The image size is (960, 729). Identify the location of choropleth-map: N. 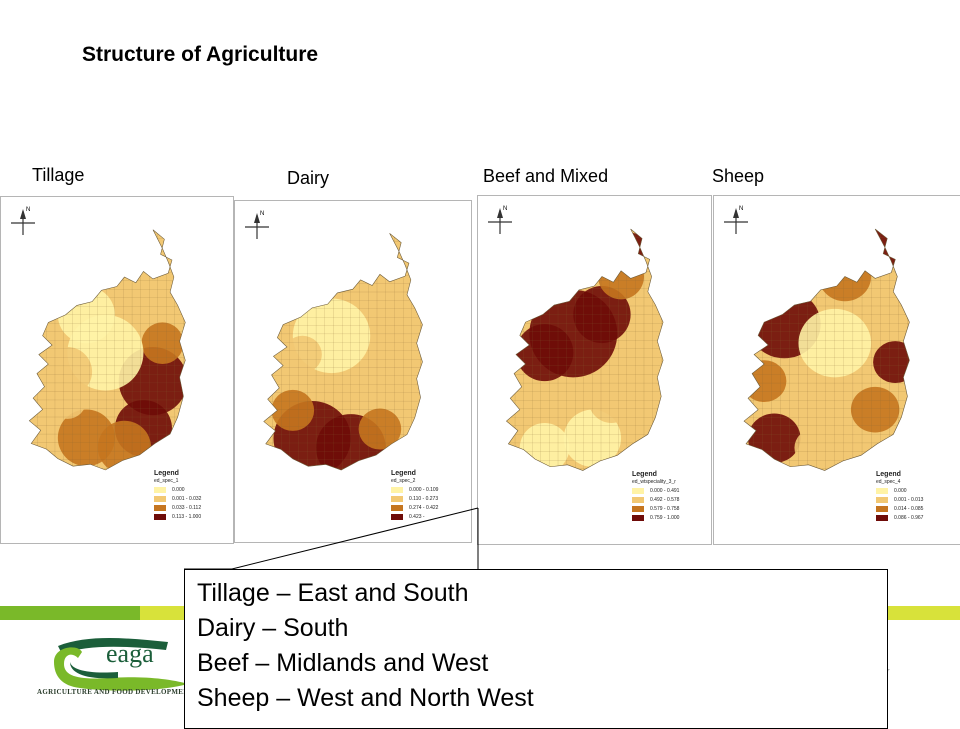
(576, 346).